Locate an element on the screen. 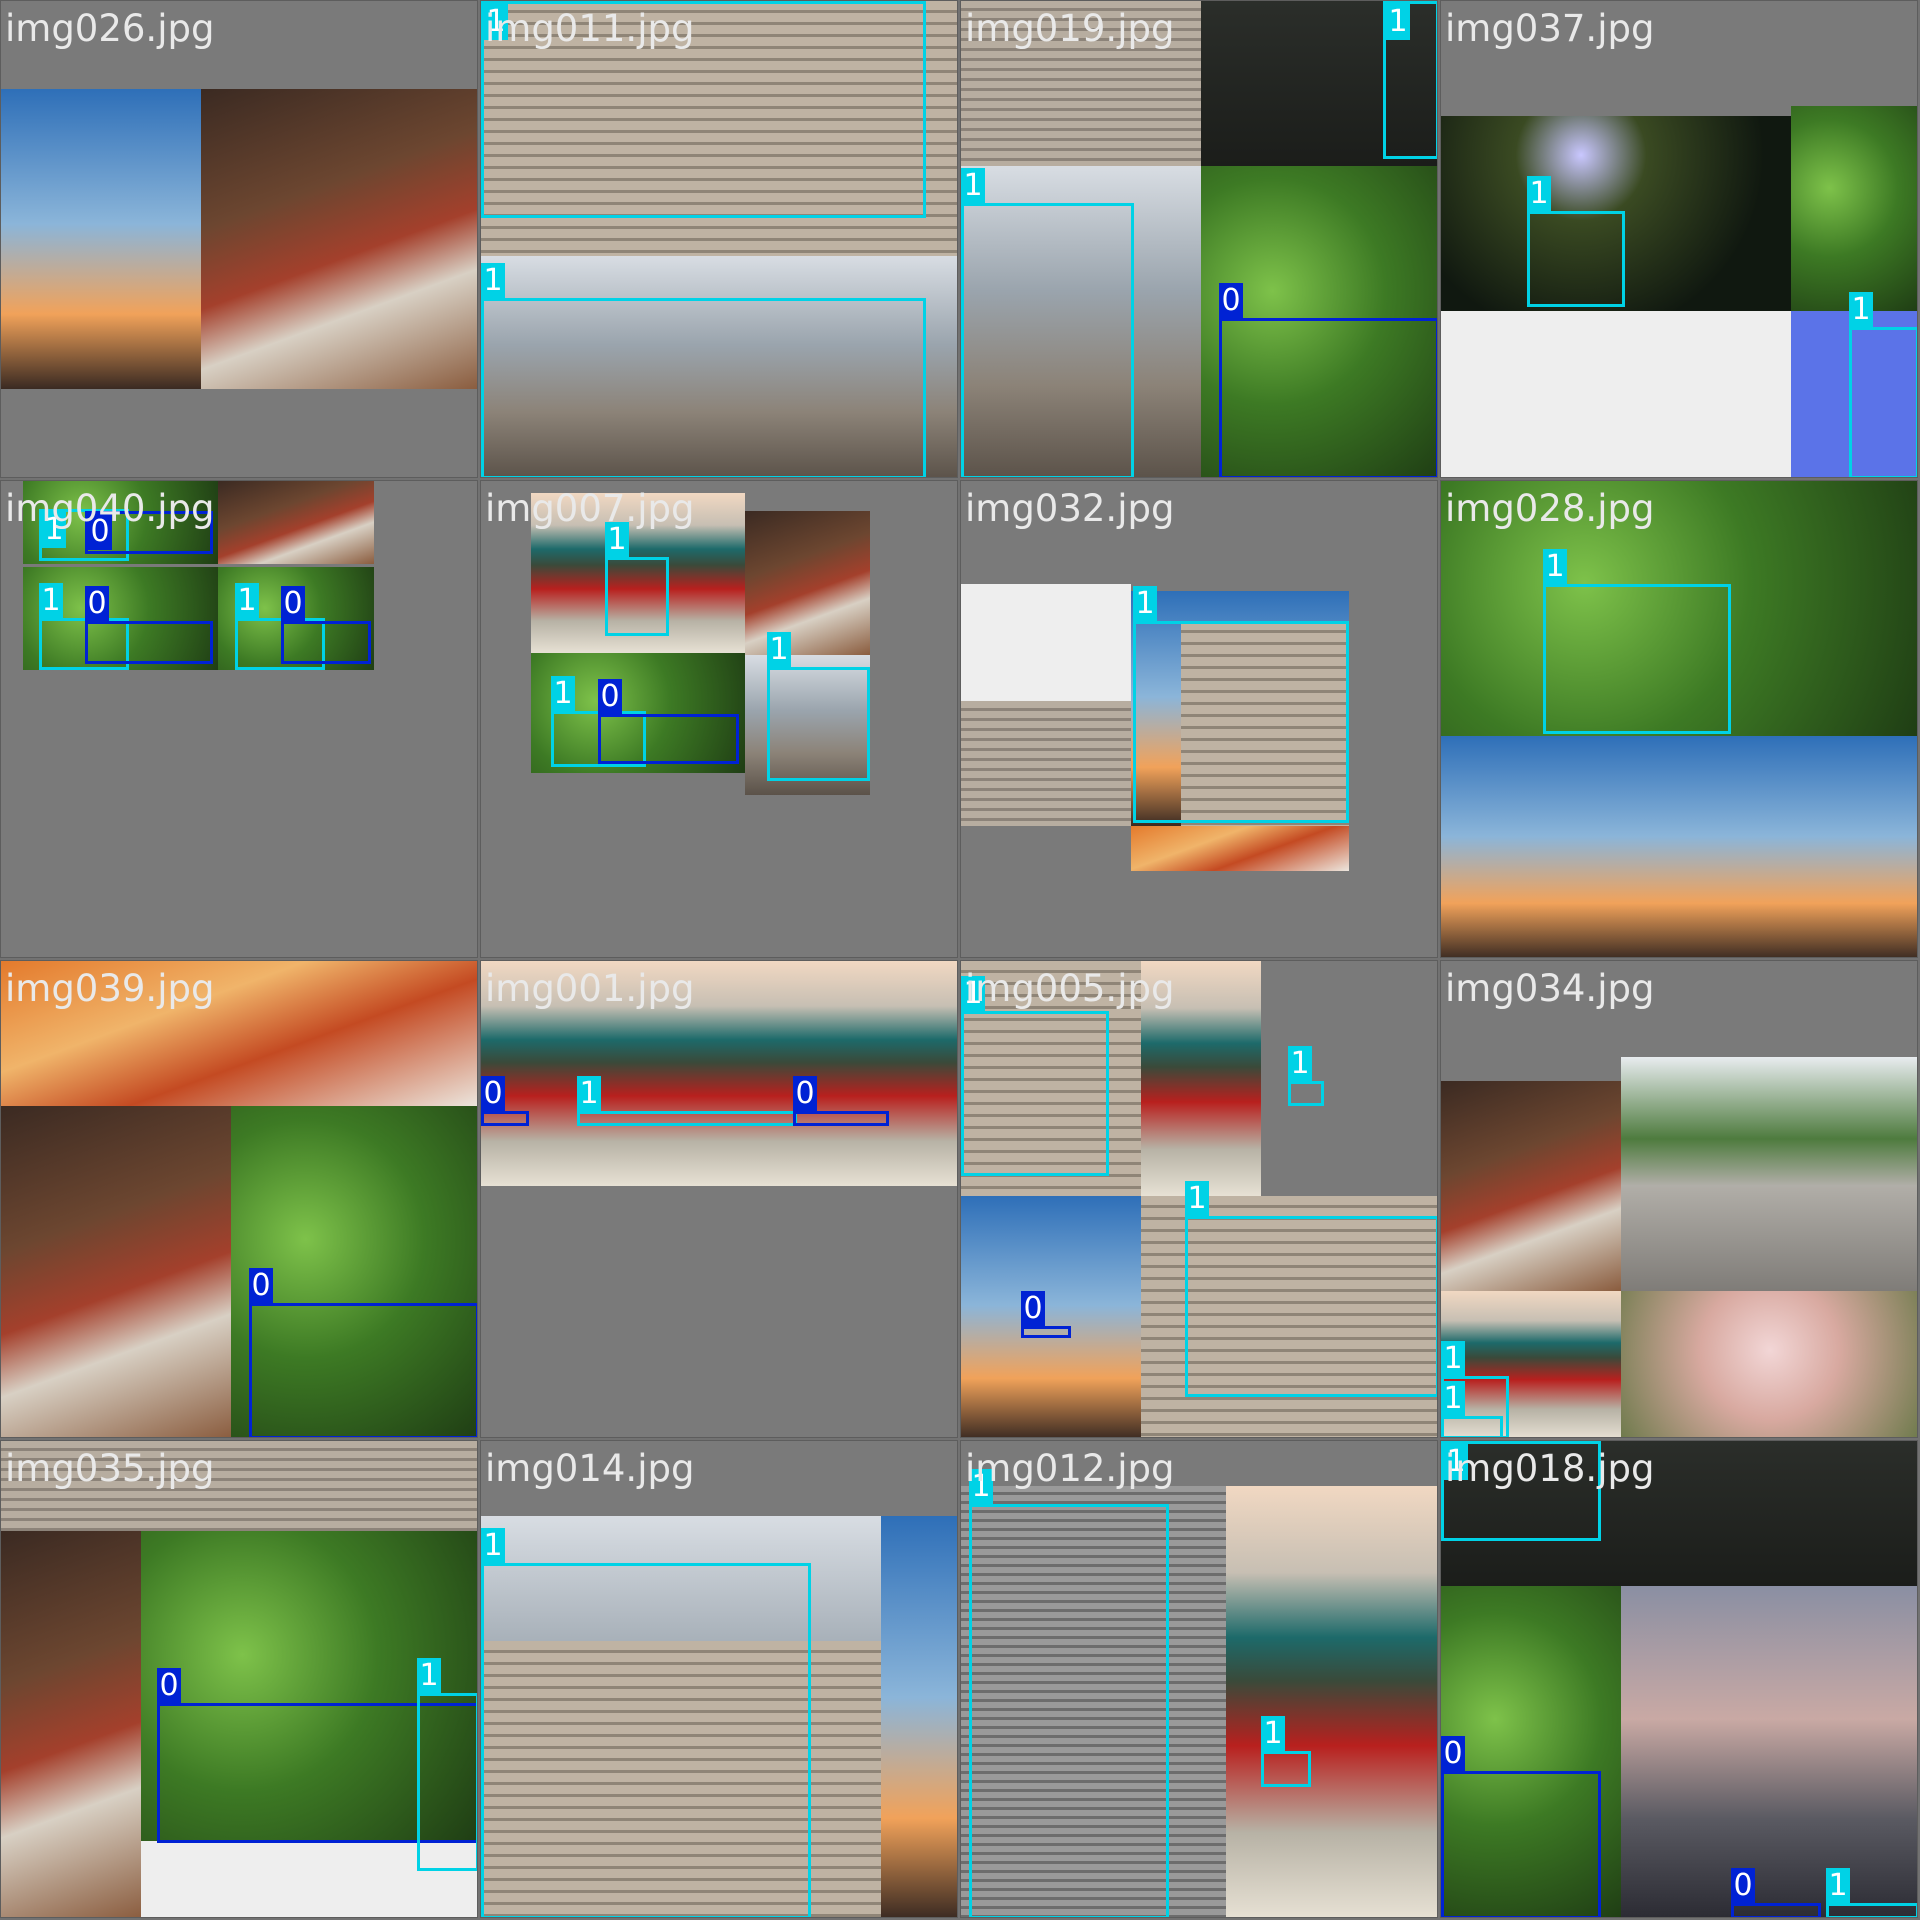 The height and width of the screenshot is (1920, 1920). image-filename: img007.jpg is located at coordinates (590, 508).